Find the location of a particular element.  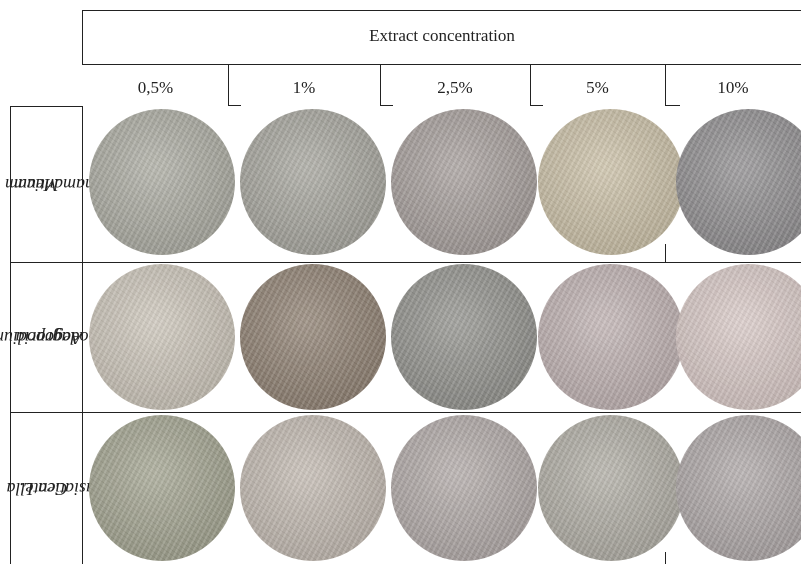

well-aegopodium-1pct is located at coordinates (313, 337).